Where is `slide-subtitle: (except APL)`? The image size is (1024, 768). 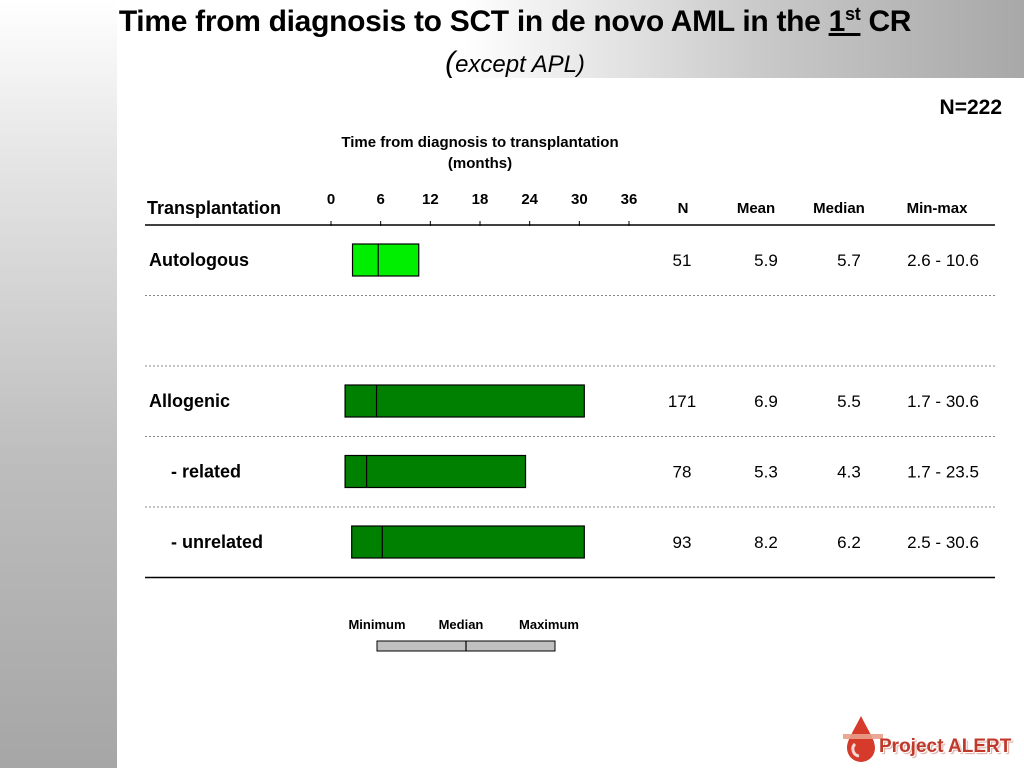 slide-subtitle: (except APL) is located at coordinates (512, 63).